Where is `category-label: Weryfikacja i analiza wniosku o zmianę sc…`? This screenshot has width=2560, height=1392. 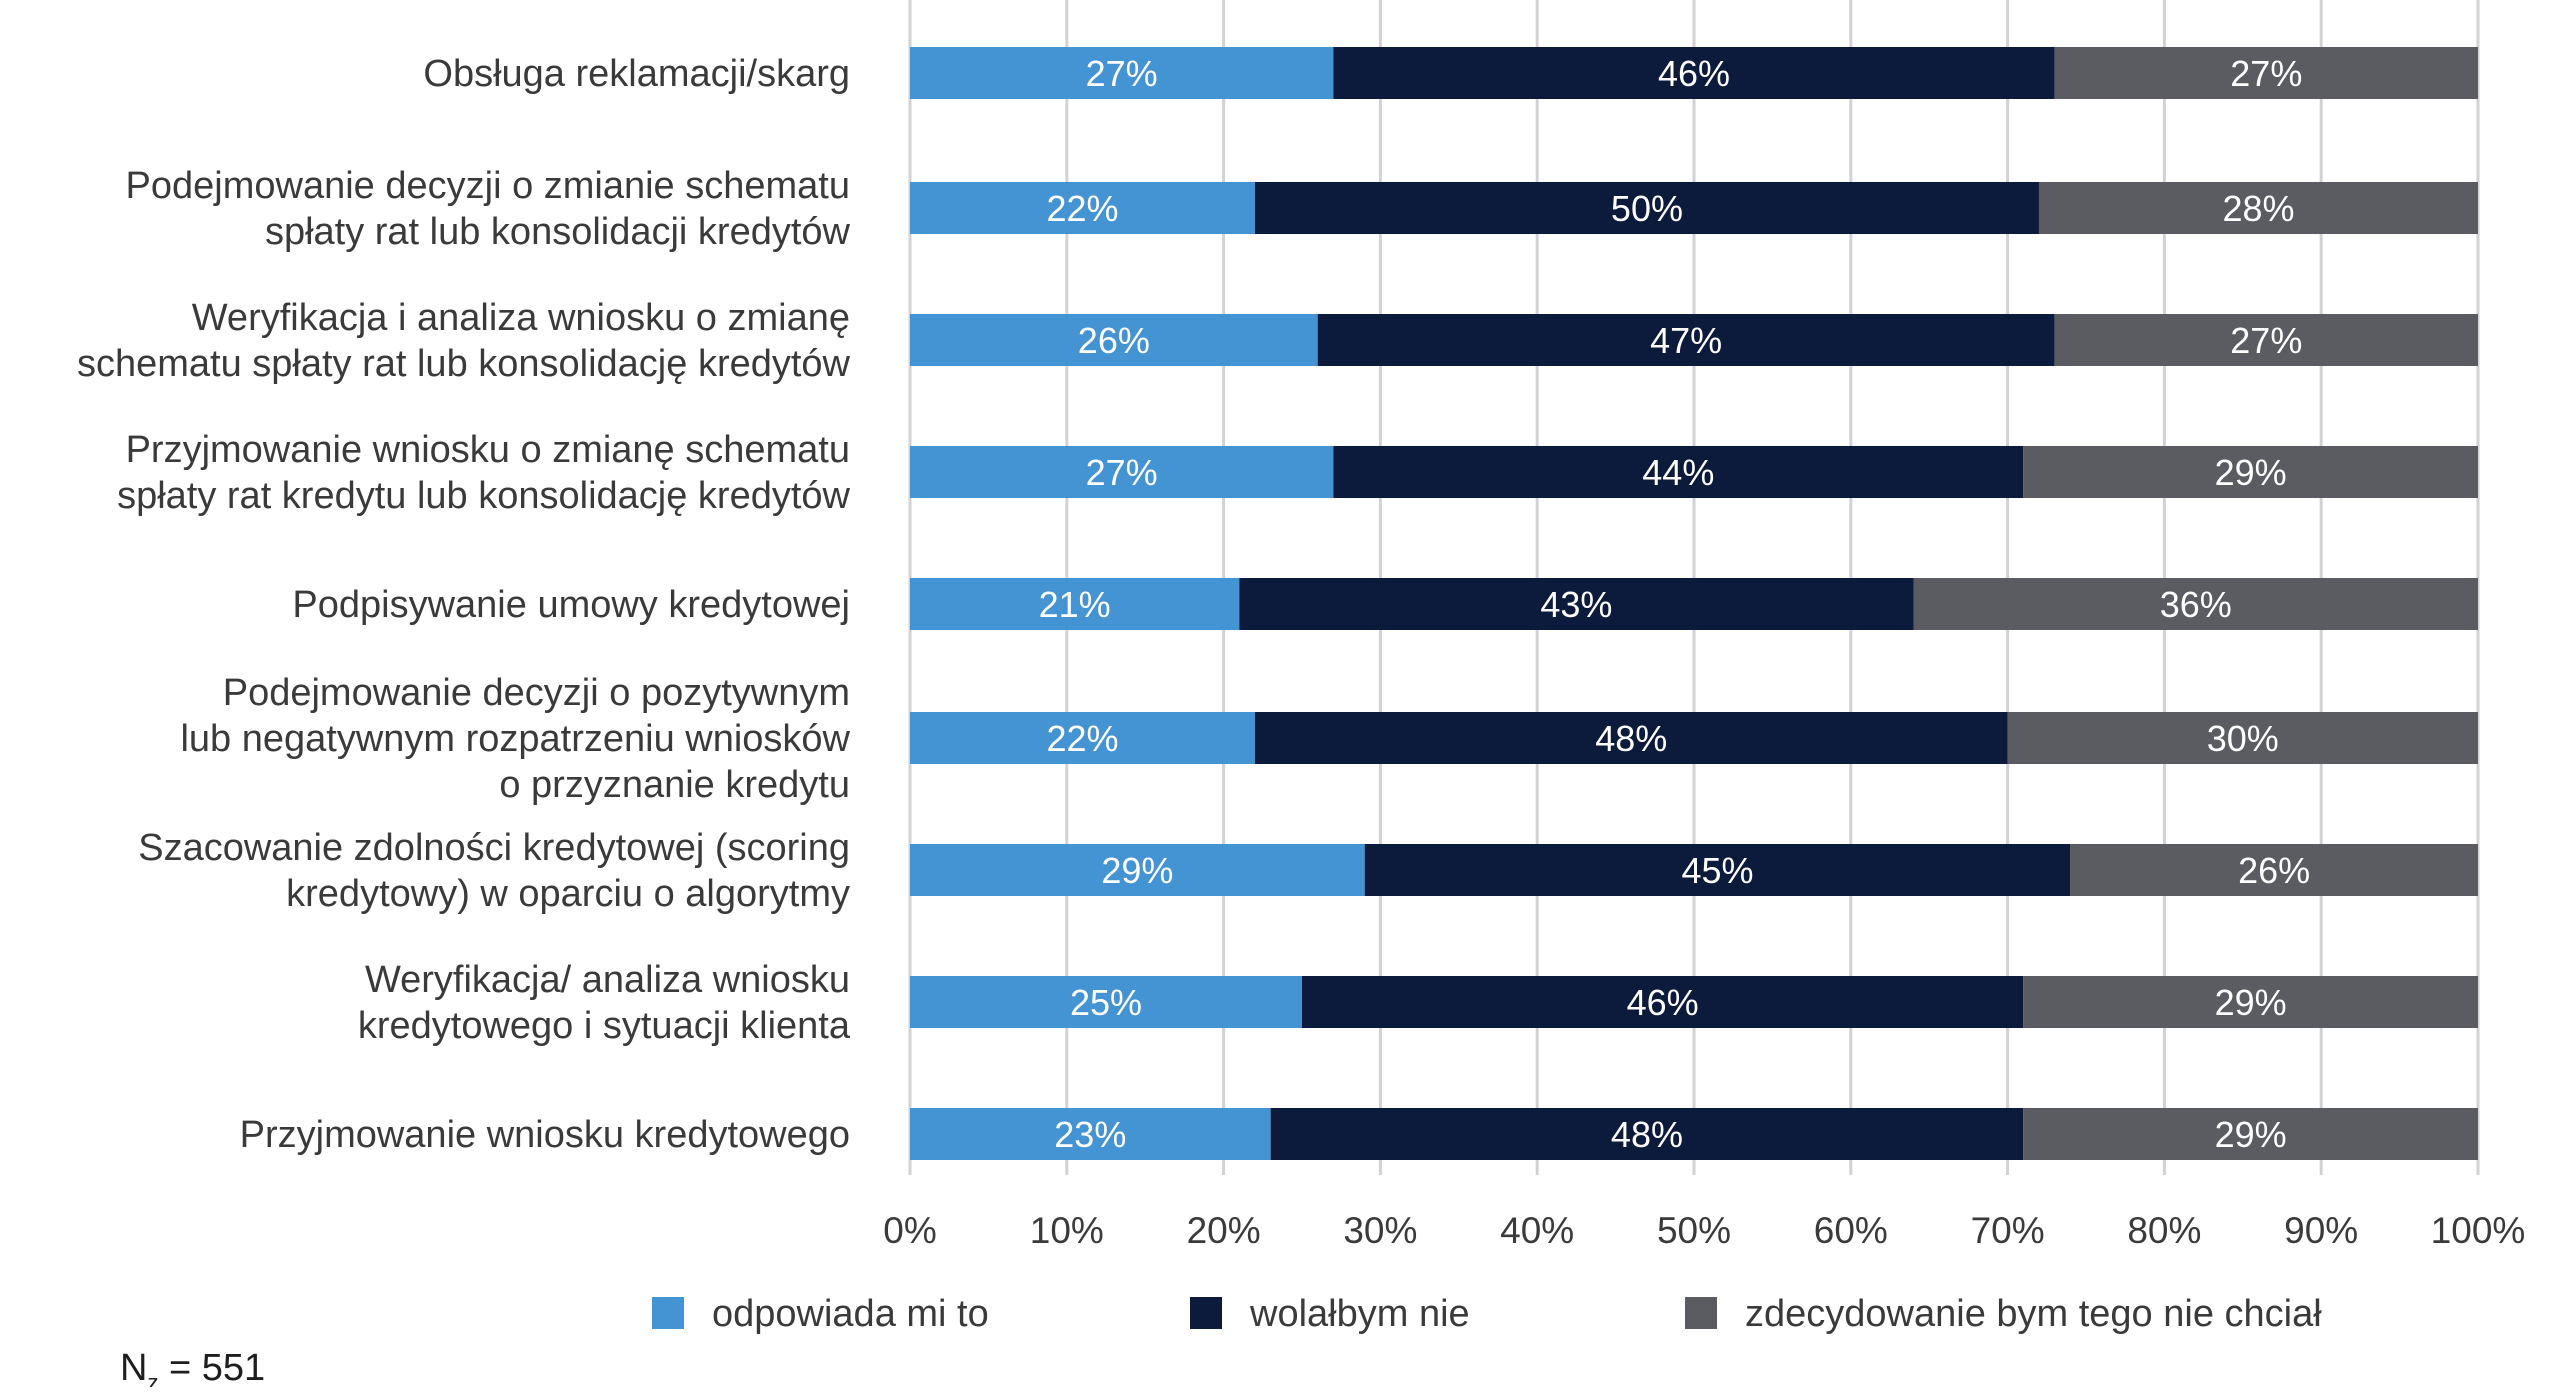 category-label: Weryfikacja i analiza wniosku o zmianę sc… is located at coordinates (464, 341).